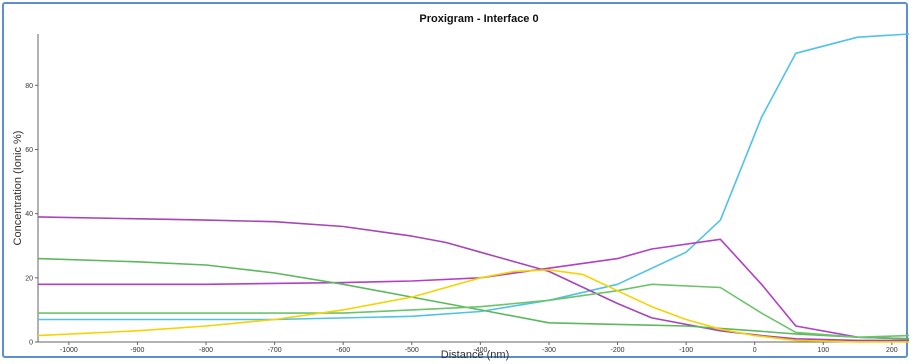 This screenshot has width=914, height=364. Describe the element at coordinates (480, 350) in the screenshot. I see `x-tick-label: -400` at that location.